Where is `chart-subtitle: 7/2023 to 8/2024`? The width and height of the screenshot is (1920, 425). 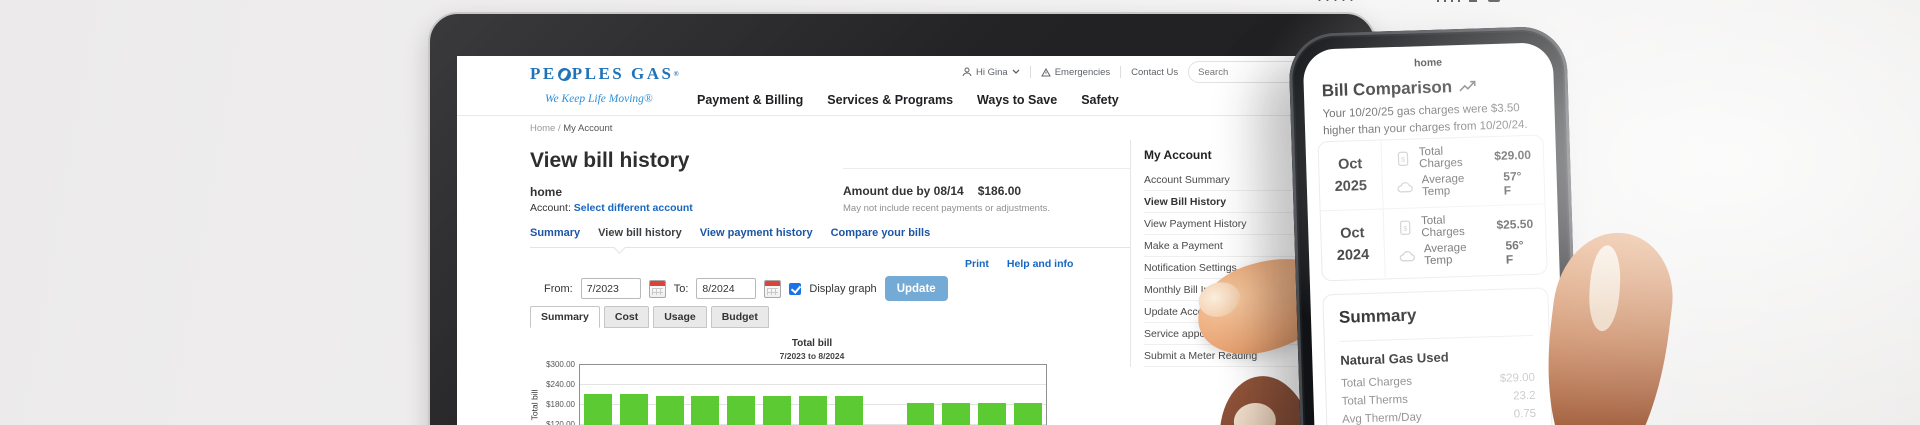 chart-subtitle: 7/2023 to 8/2024 is located at coordinates (812, 356).